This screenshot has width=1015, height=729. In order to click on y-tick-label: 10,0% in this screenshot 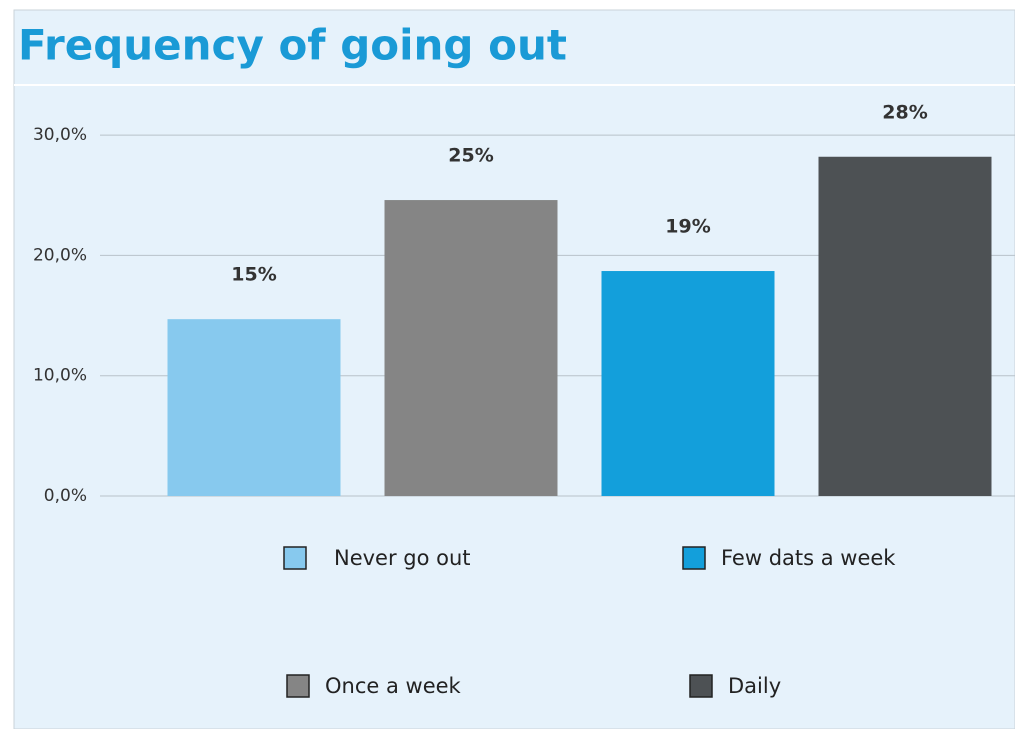, I will do `click(60, 376)`.